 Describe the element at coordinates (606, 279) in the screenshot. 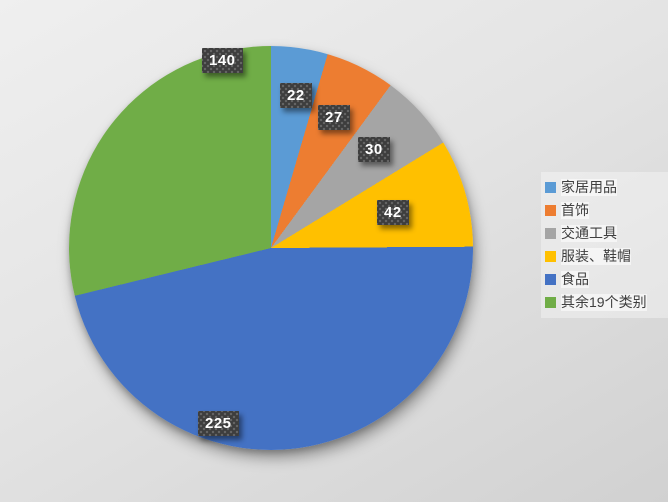

I see `legend-item-shipin: 食品` at that location.